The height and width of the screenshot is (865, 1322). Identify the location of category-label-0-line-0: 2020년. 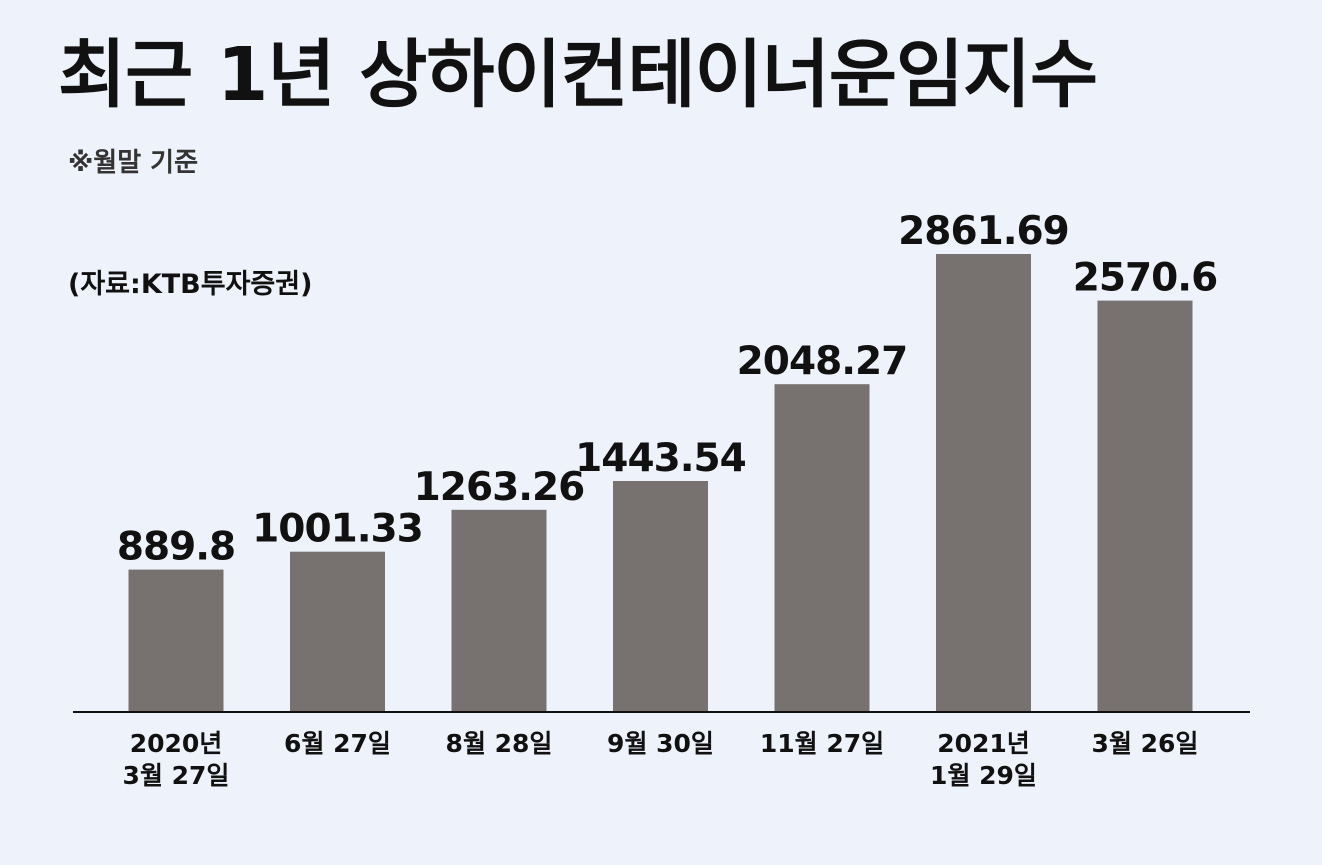
(176, 743).